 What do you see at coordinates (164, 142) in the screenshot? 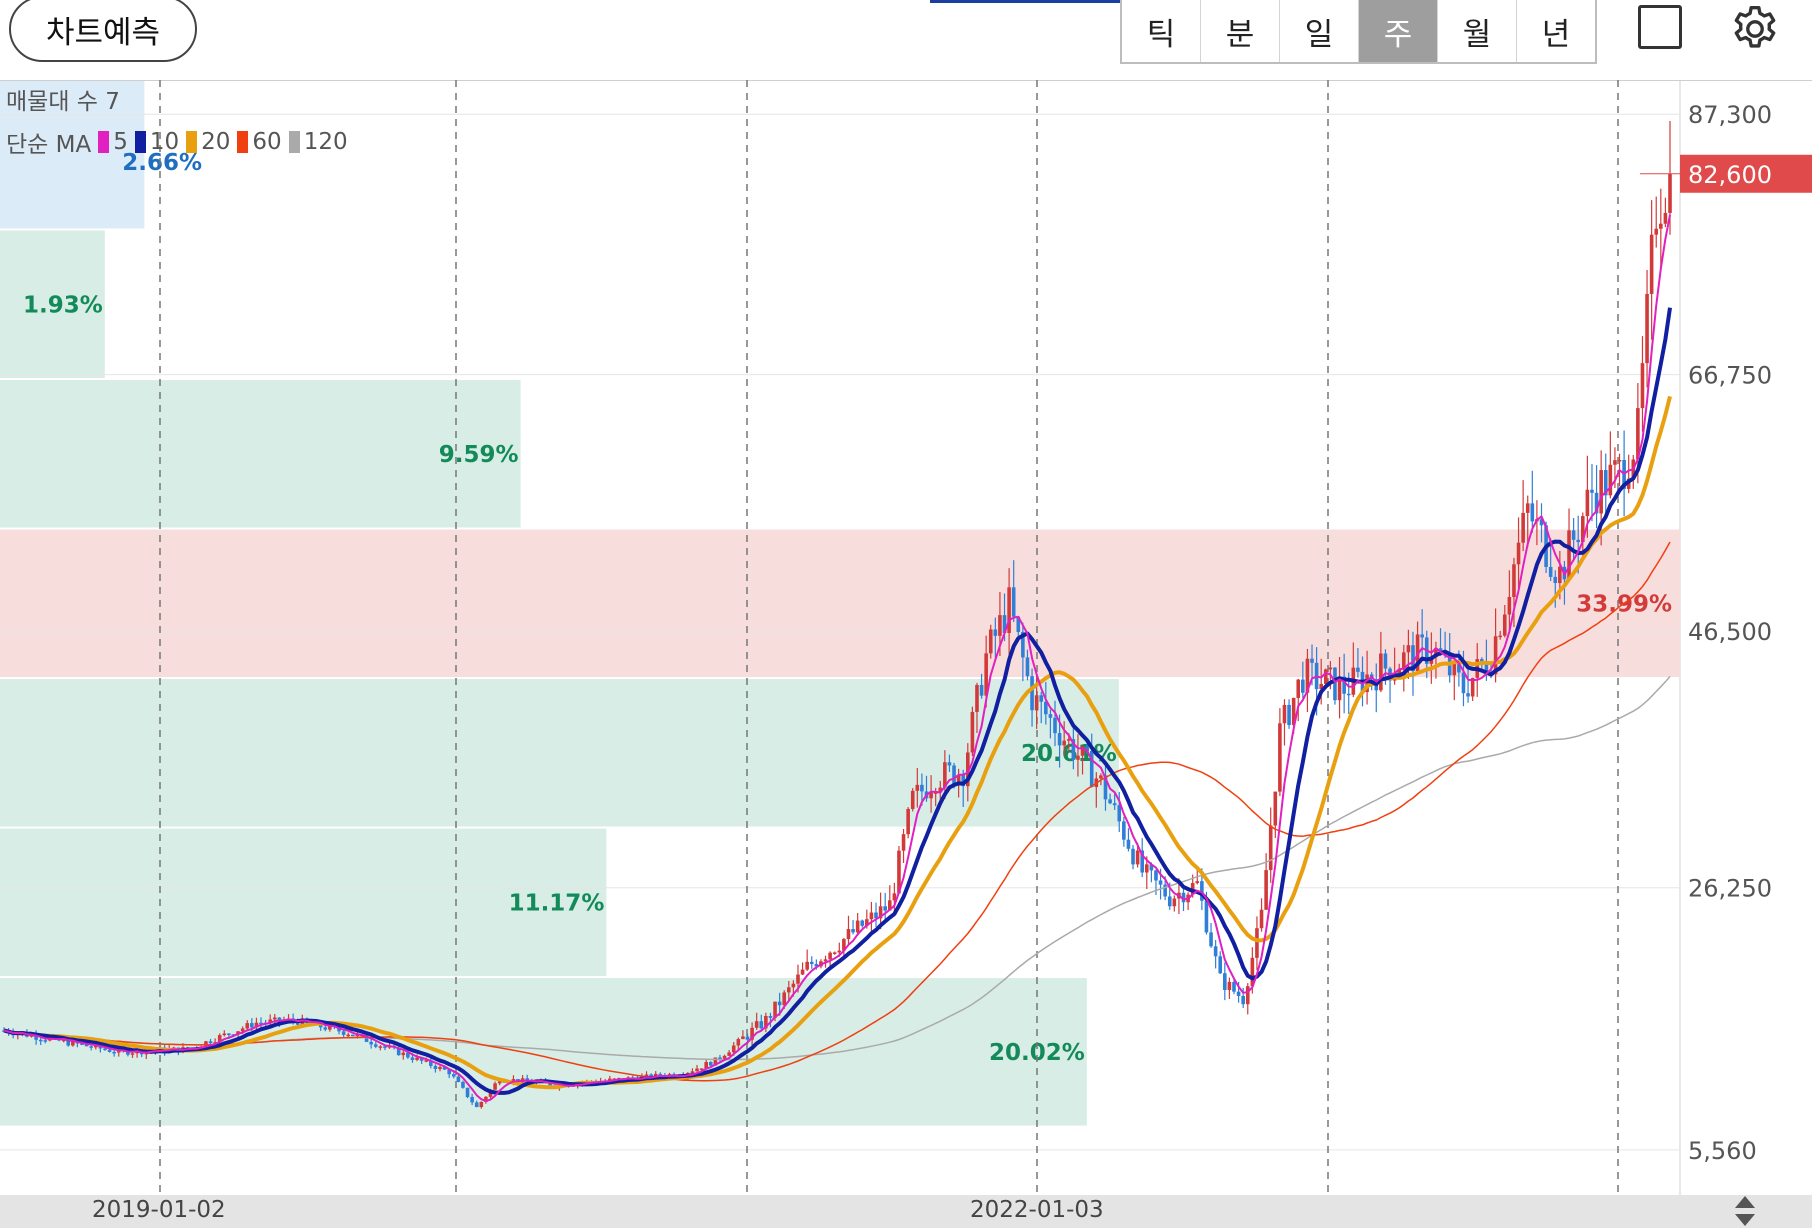
I see `ma10-label: 10` at bounding box center [164, 142].